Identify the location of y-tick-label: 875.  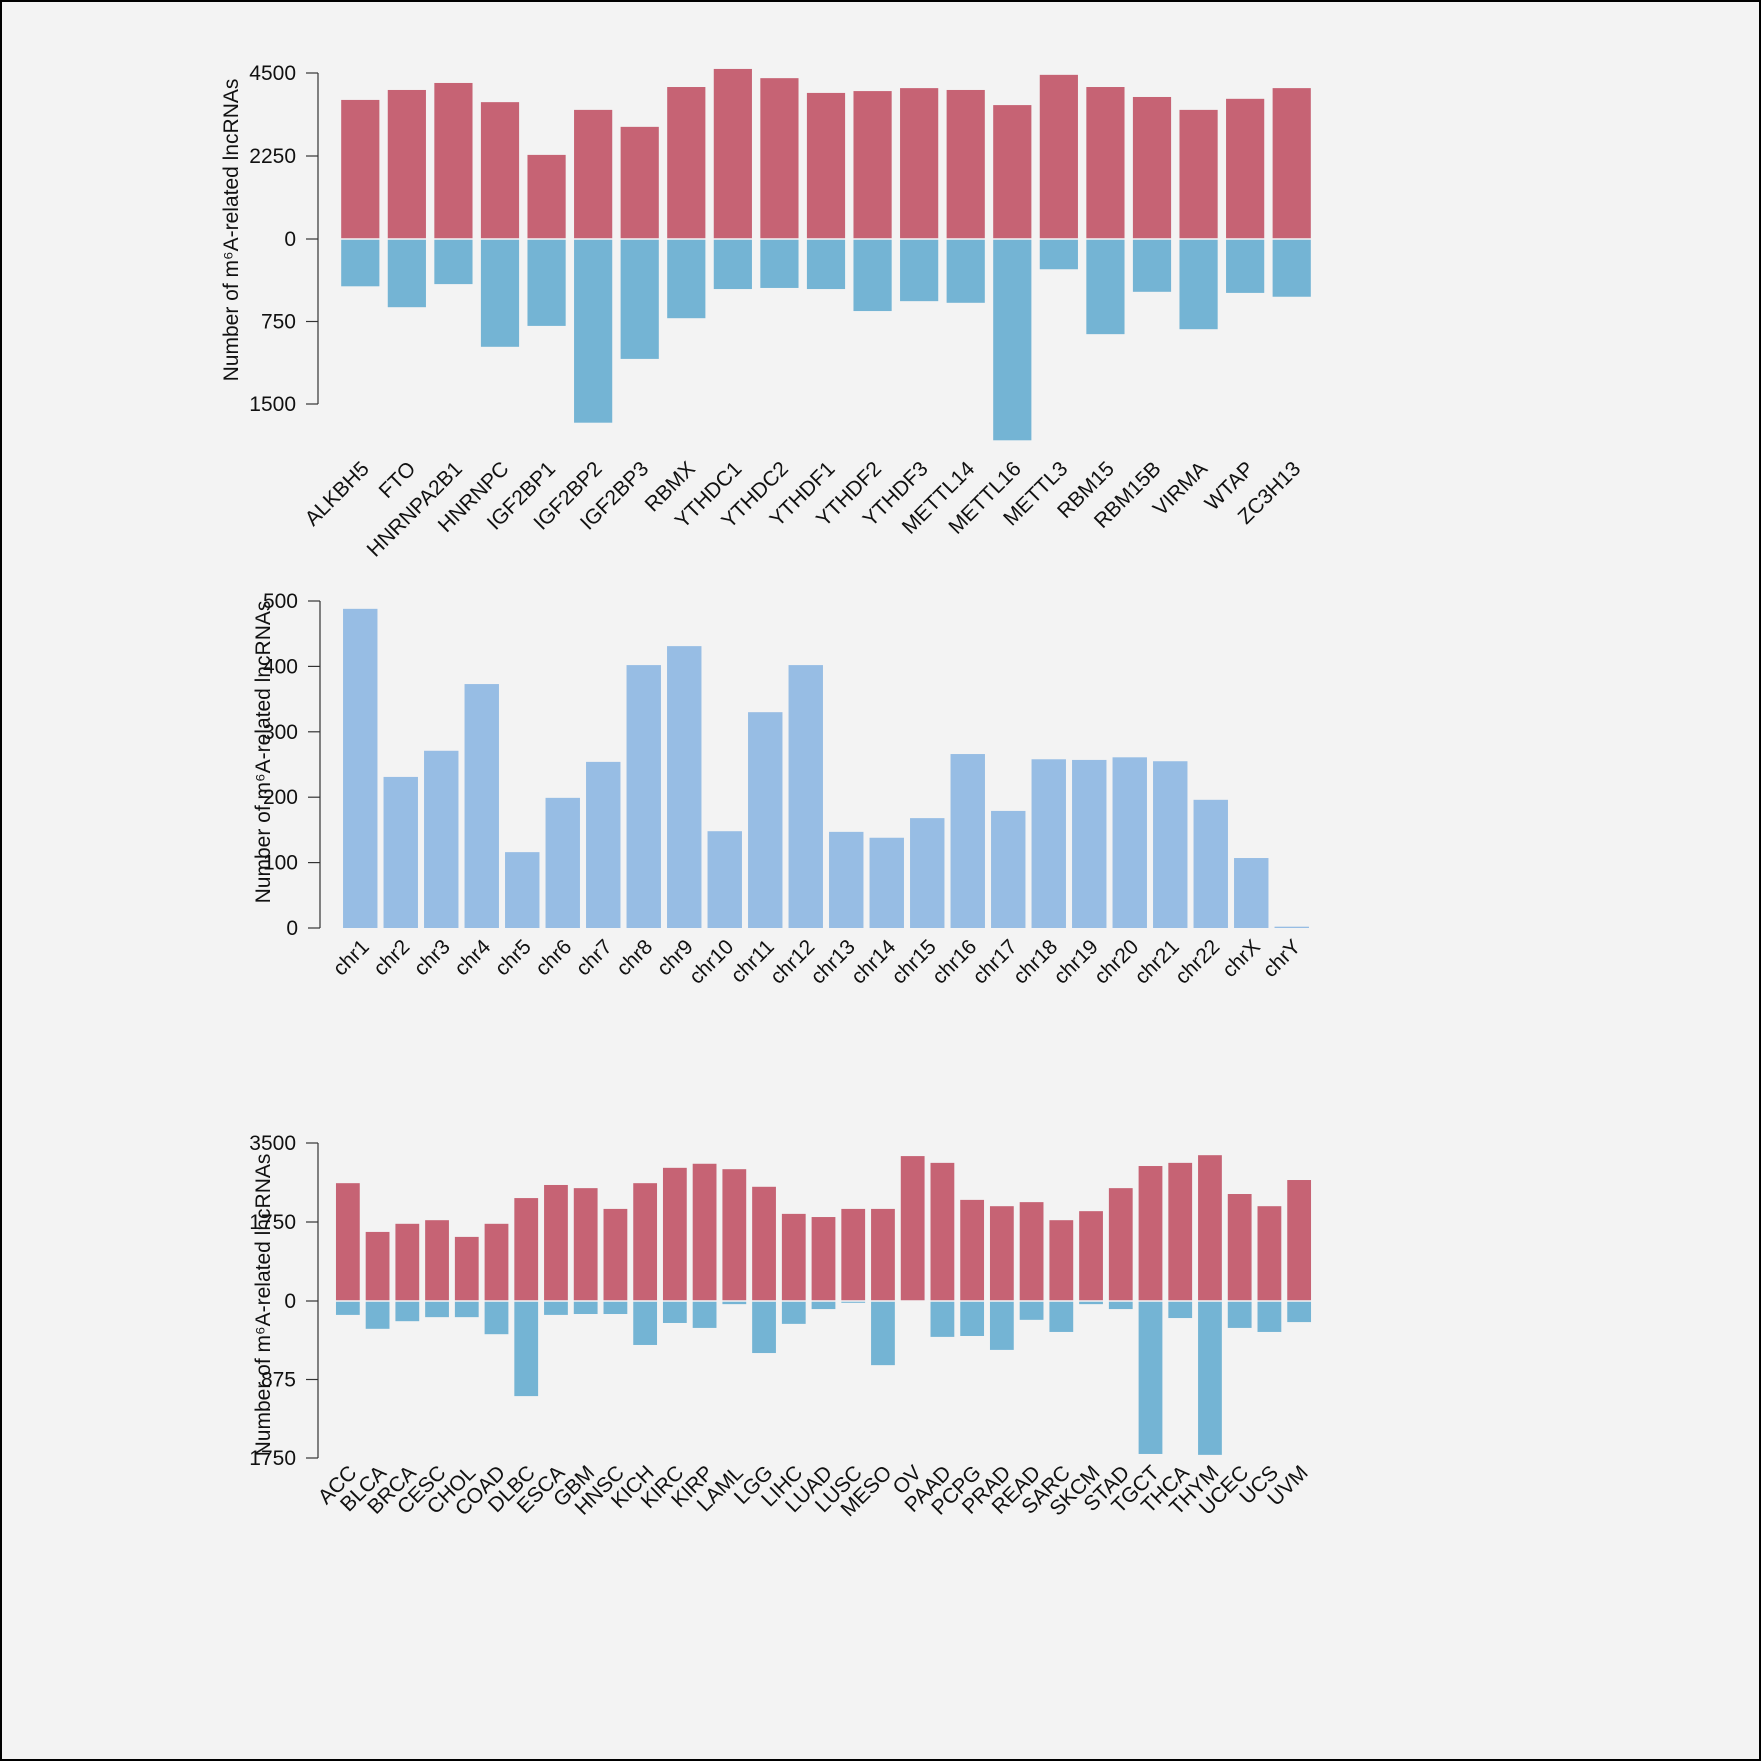
(278, 1380).